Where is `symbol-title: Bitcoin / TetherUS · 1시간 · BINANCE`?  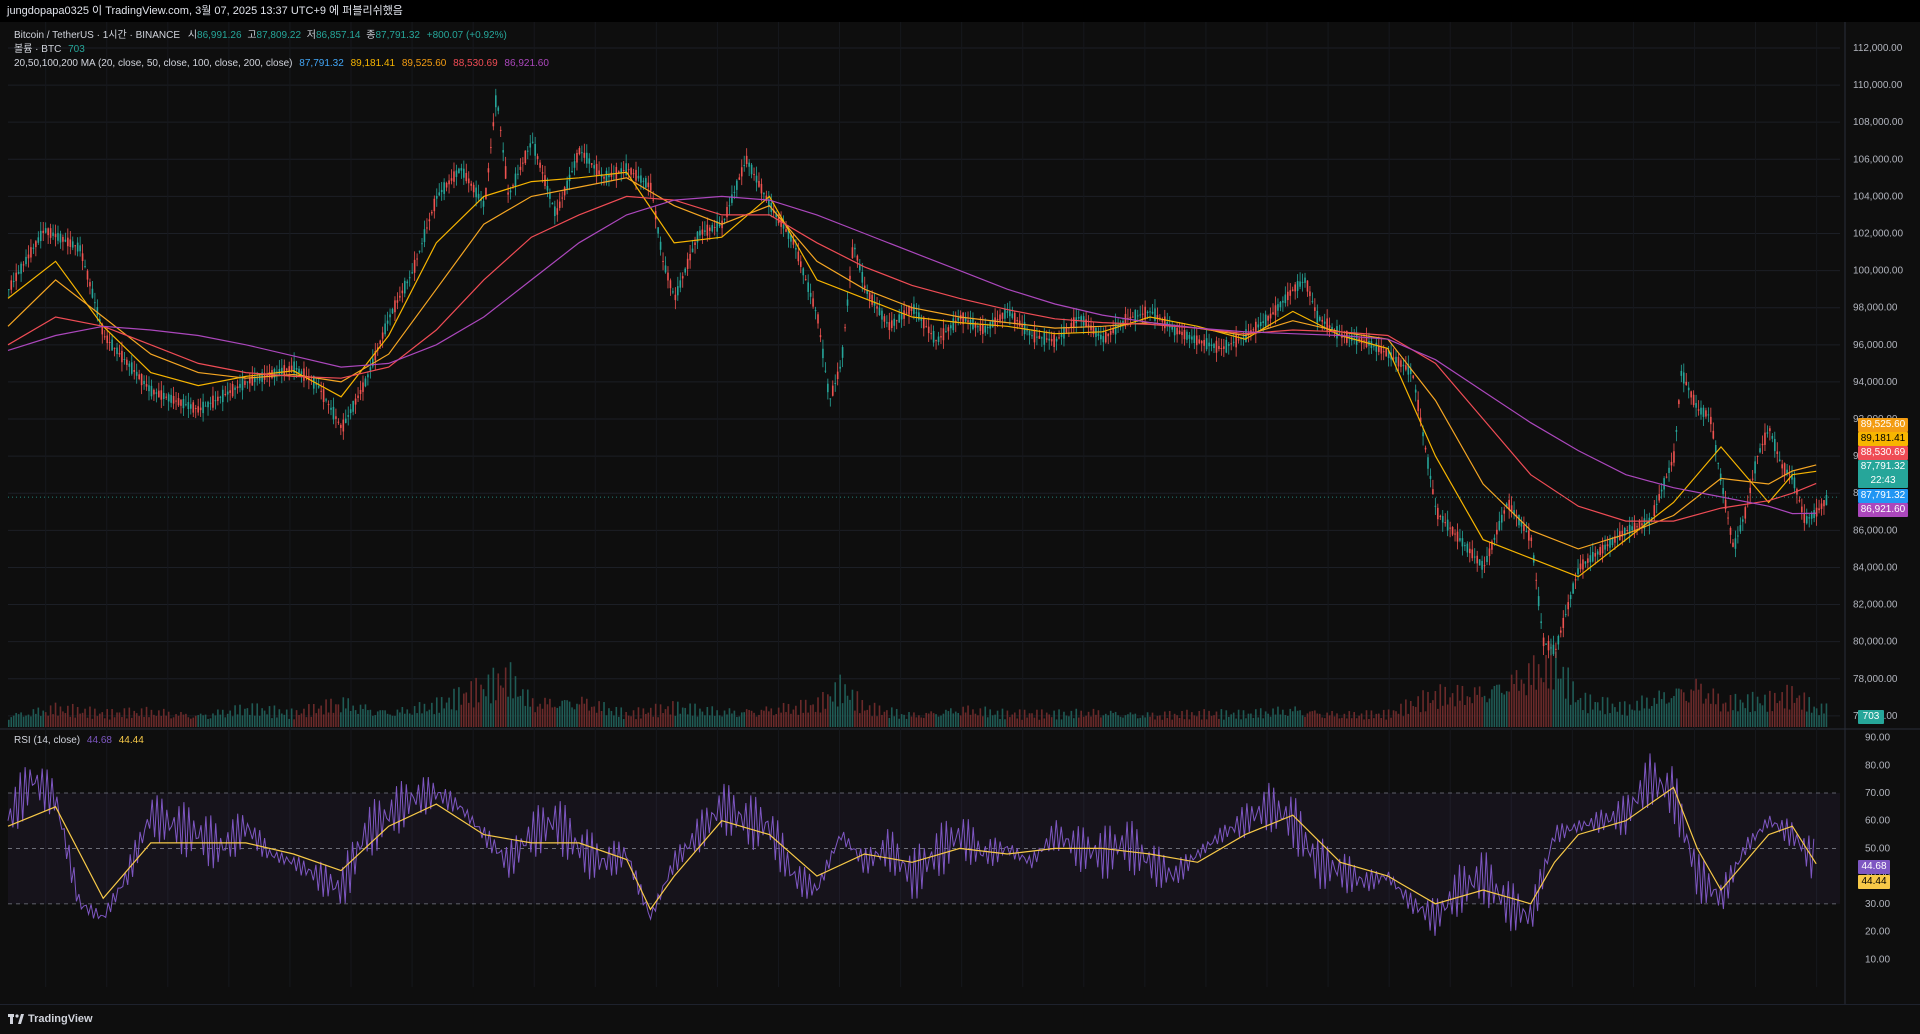
symbol-title: Bitcoin / TetherUS · 1시간 · BINANCE is located at coordinates (97, 35).